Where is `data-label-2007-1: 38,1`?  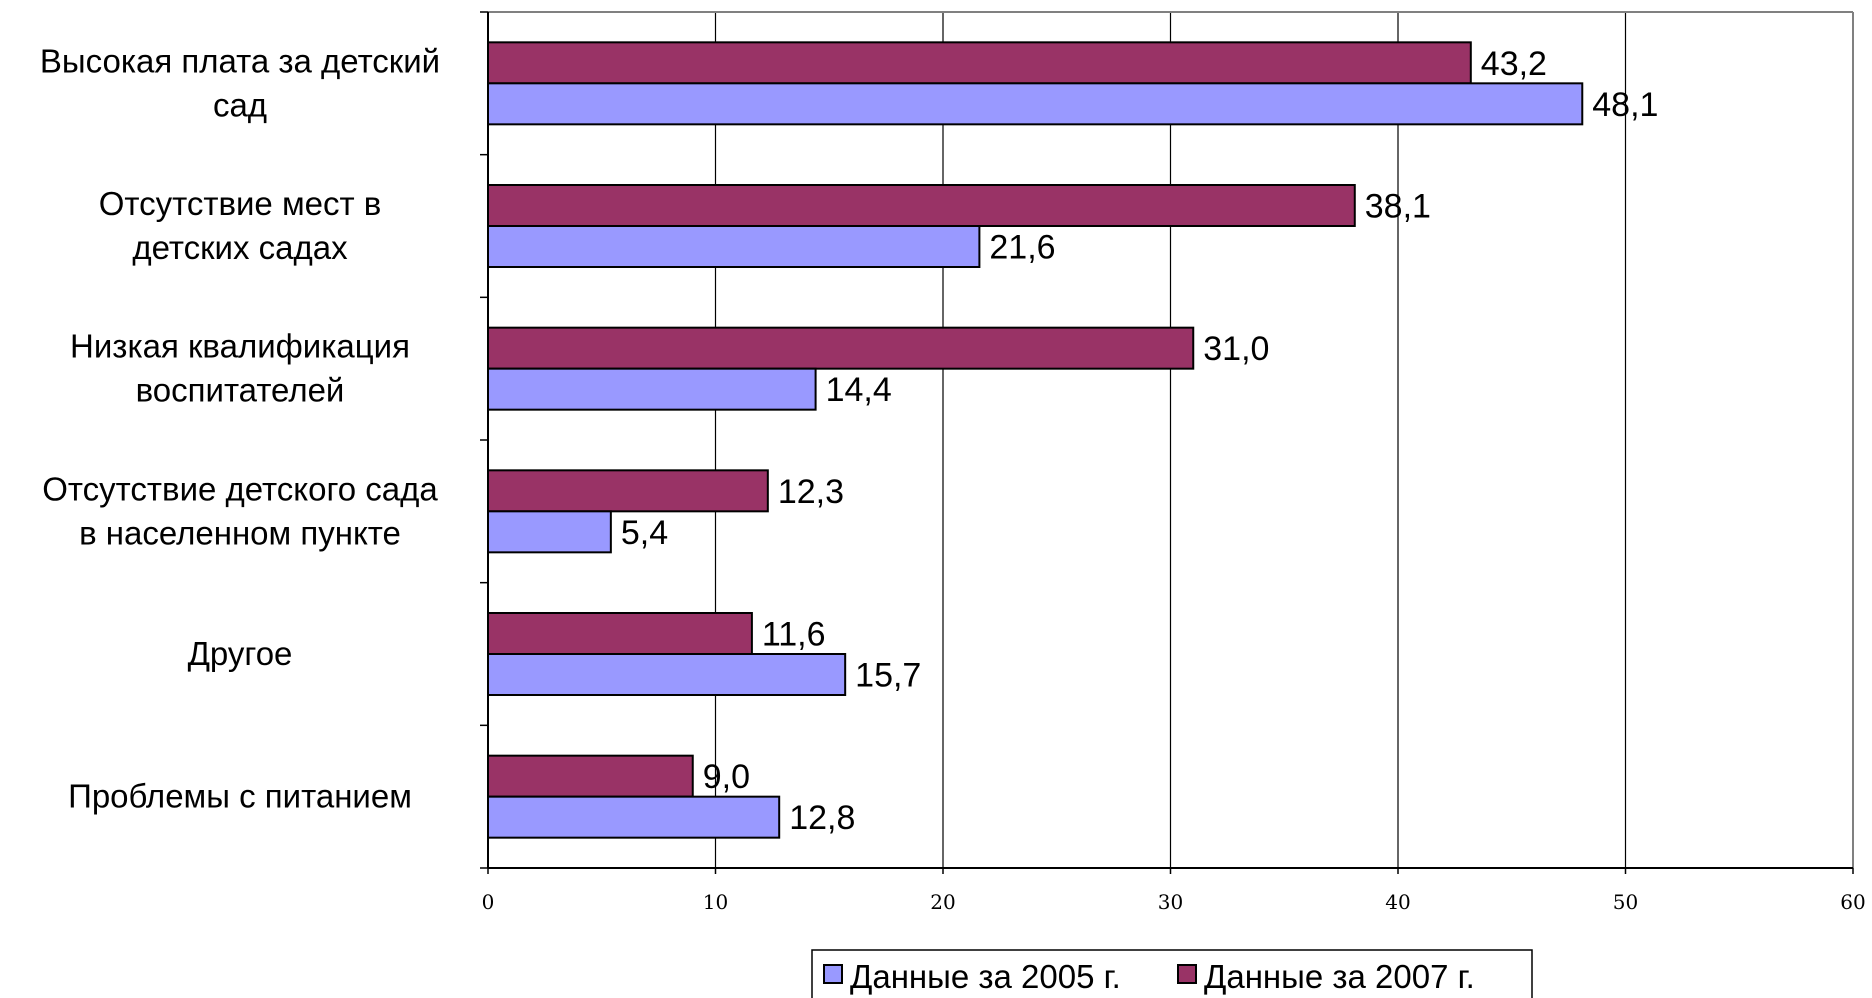
data-label-2007-1: 38,1 is located at coordinates (1398, 207).